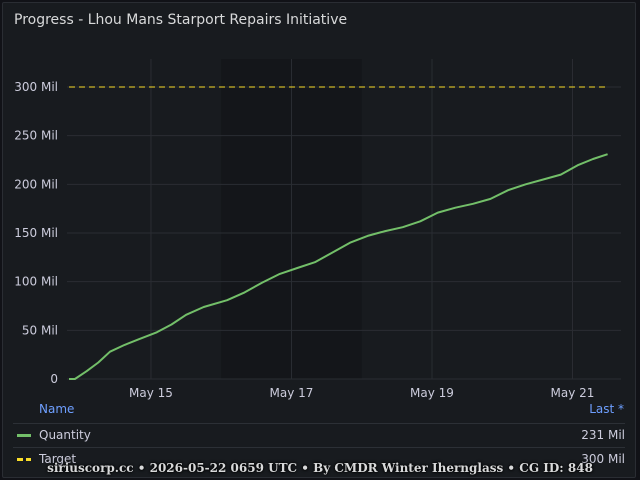  Describe the element at coordinates (40, 330) in the screenshot. I see `y-tick-label: 50 Mil` at that location.